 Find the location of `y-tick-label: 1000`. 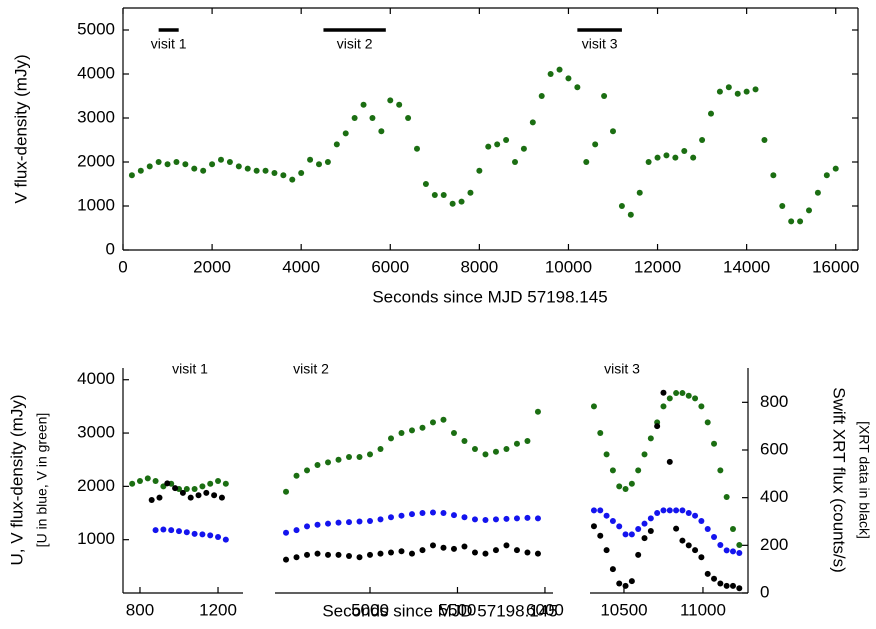

y-tick-label: 1000 is located at coordinates (96, 538).